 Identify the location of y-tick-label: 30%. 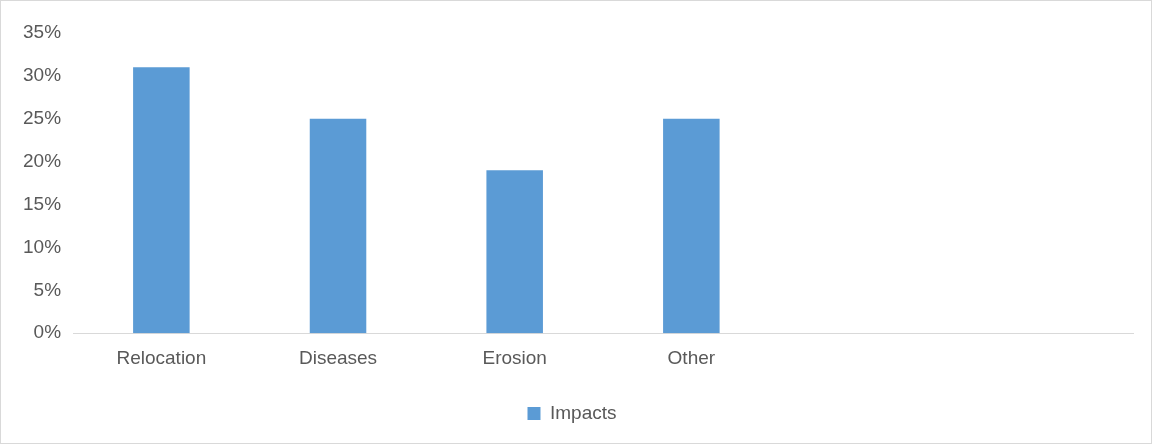
(42, 75).